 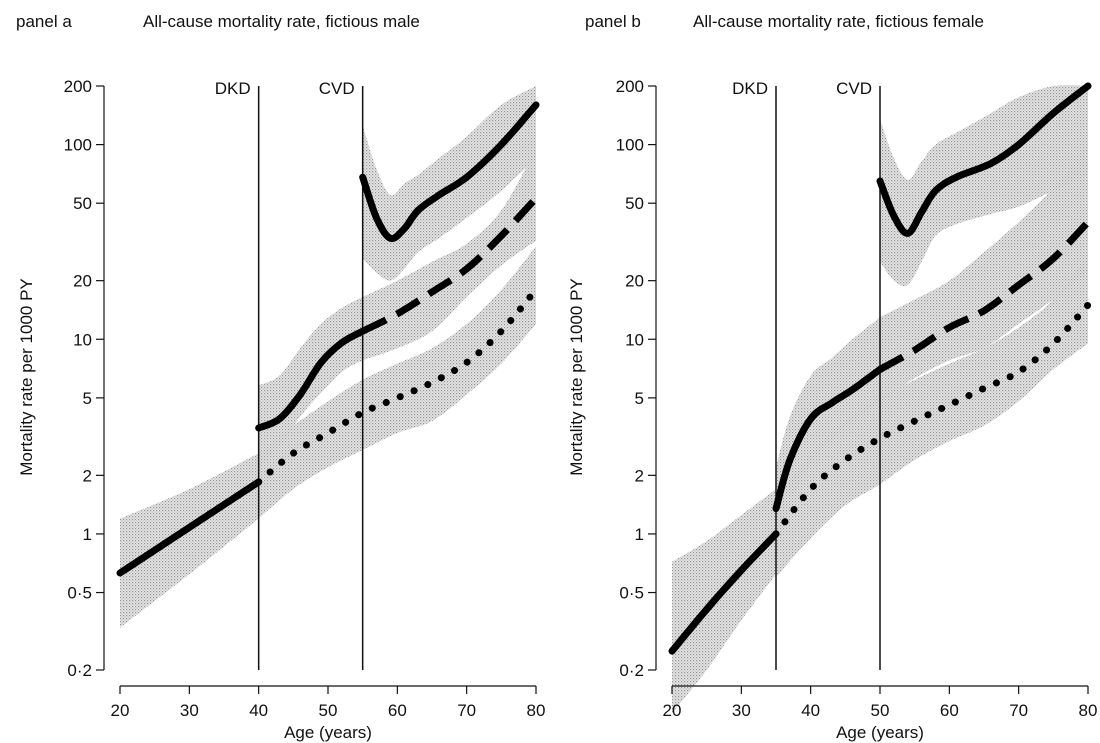 What do you see at coordinates (613, 21) in the screenshot?
I see `panel-b-label: panel b` at bounding box center [613, 21].